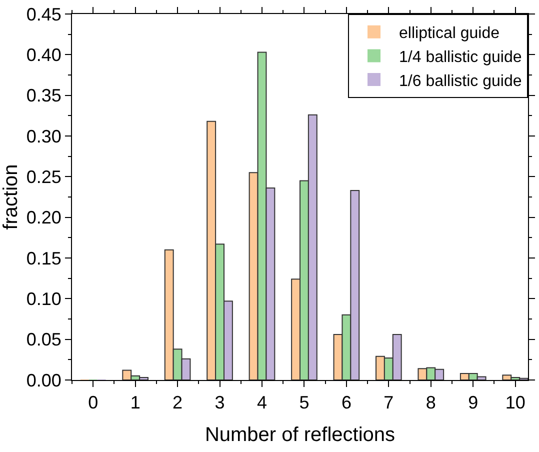  What do you see at coordinates (44, 176) in the screenshot?
I see `y-tick-label: 0.25` at bounding box center [44, 176].